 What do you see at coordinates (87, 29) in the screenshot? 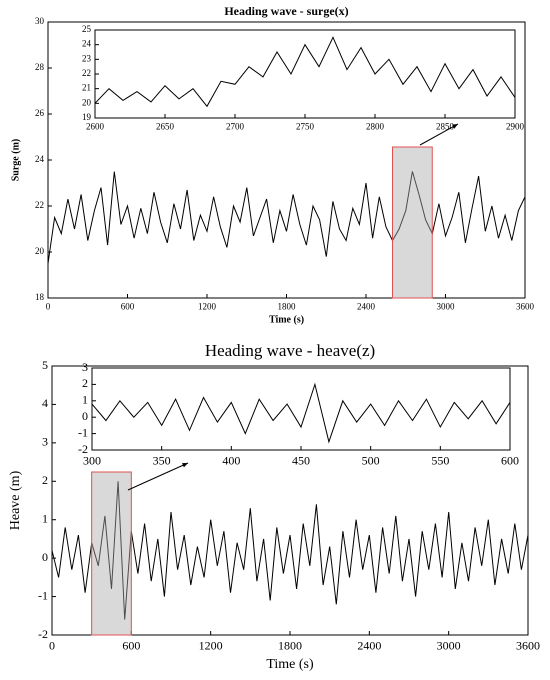
I see `y-tick-label: 25` at bounding box center [87, 29].